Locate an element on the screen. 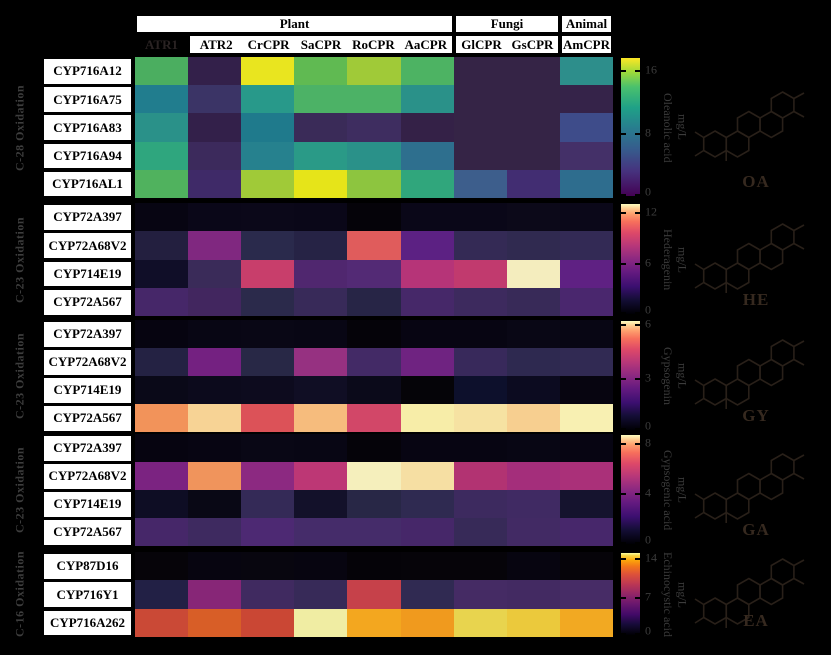 This screenshot has width=831, height=655. compound-abbrev-label: HE is located at coordinates (756, 299).